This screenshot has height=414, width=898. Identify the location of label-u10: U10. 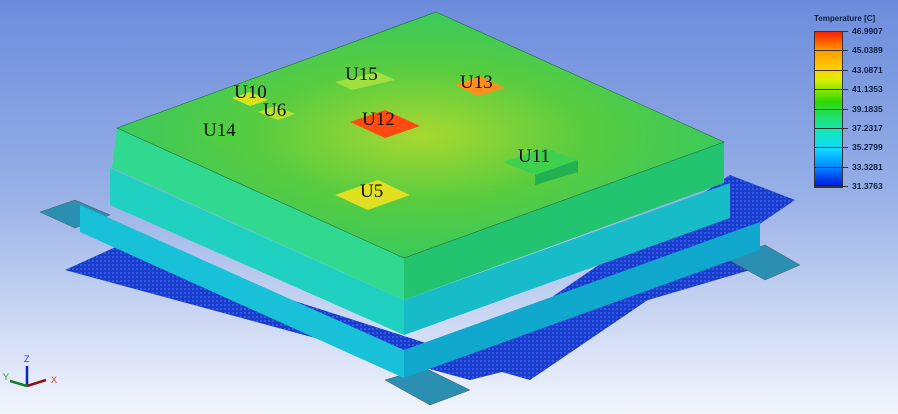
(250, 92).